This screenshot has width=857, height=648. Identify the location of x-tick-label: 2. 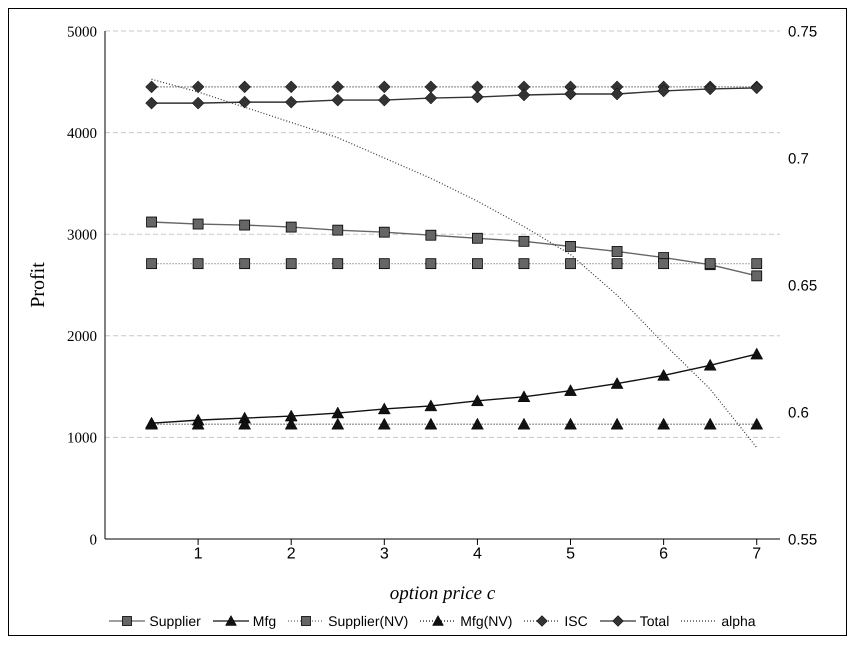
(291, 553).